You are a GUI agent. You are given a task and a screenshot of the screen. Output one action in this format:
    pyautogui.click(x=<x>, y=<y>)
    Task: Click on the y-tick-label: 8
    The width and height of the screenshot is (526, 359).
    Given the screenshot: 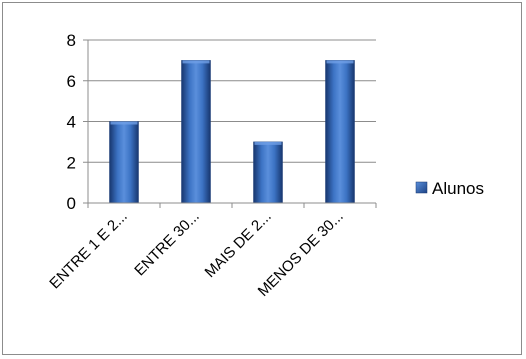 What is the action you would take?
    pyautogui.click(x=71, y=40)
    